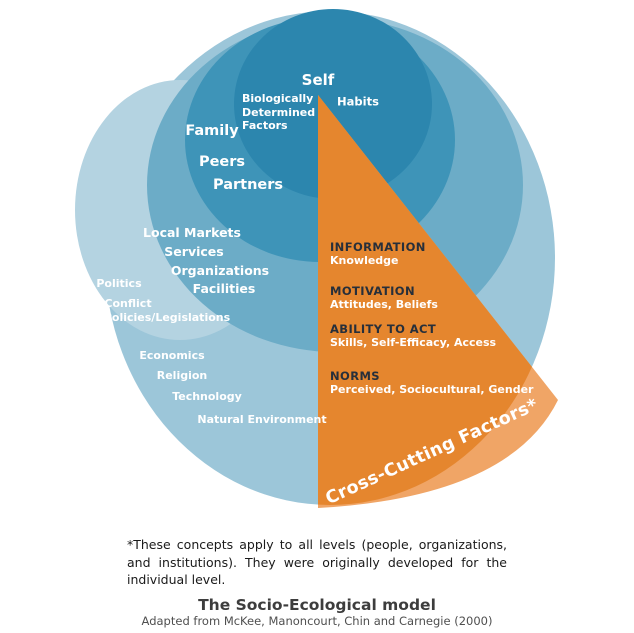  What do you see at coordinates (262, 419) in the screenshot?
I see `label-natural-environment: Natural Environment` at bounding box center [262, 419].